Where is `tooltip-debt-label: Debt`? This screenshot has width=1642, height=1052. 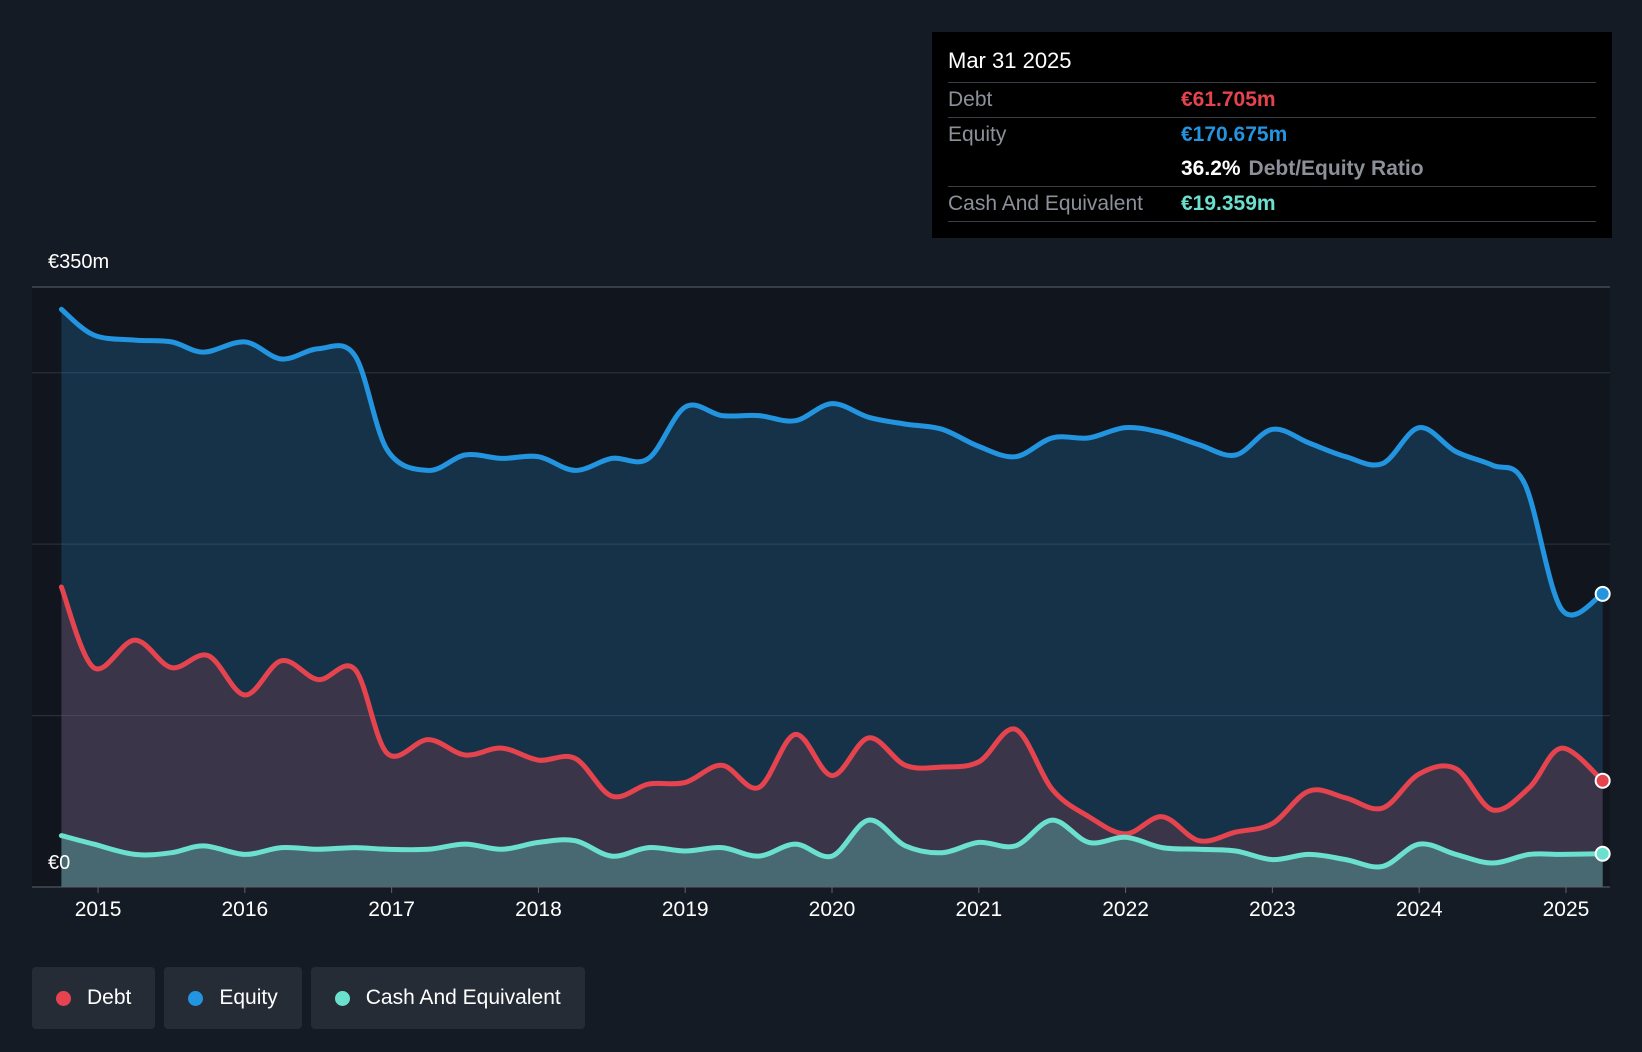
tooltip-debt-label: Debt is located at coordinates (970, 99).